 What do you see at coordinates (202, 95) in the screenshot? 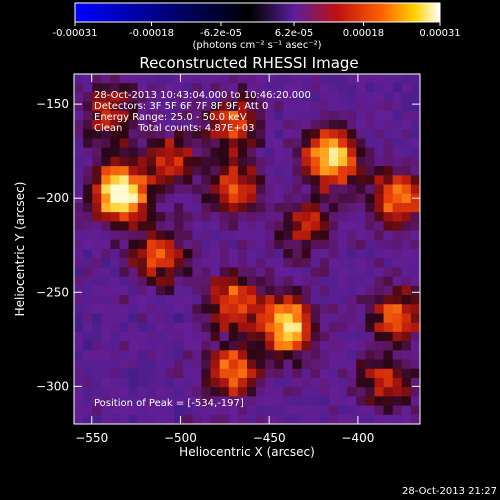
I see `info-line-time: 28-Oct-2013 10:43:04.000 to 10:46:20.000` at bounding box center [202, 95].